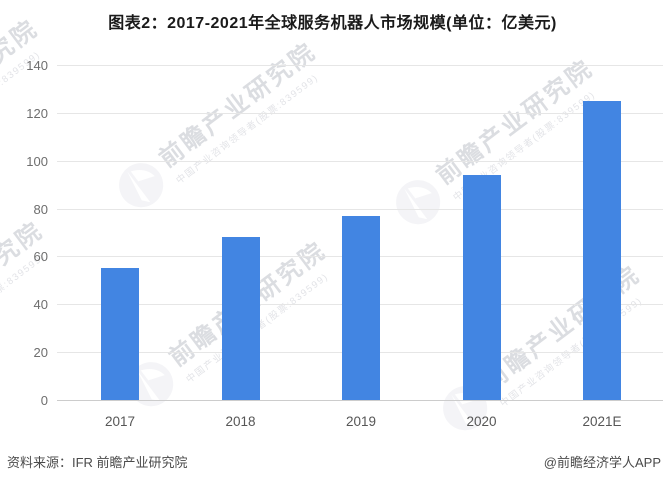 This screenshot has height=480, width=665. Describe the element at coordinates (240, 318) in the screenshot. I see `bar-2018` at that location.